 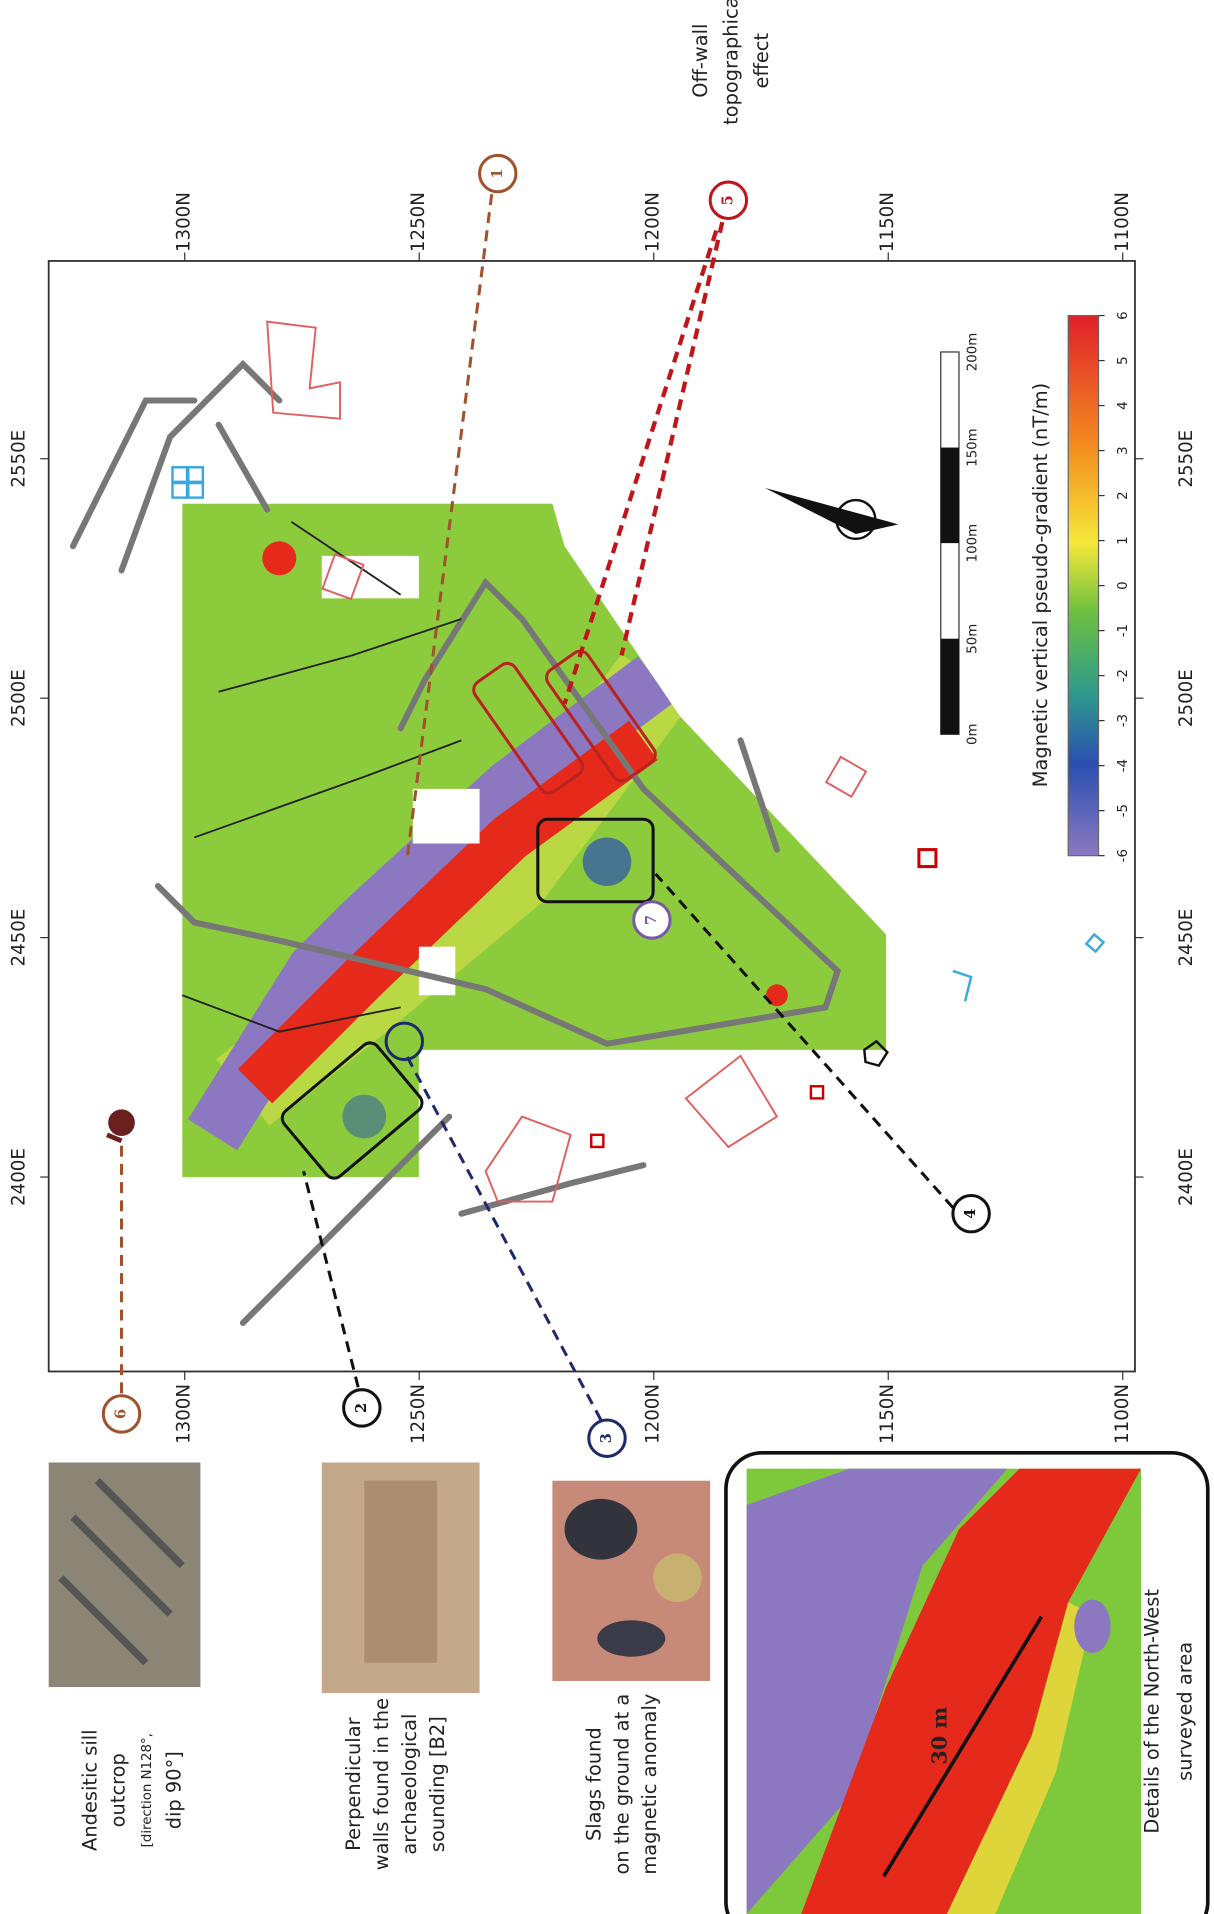 What do you see at coordinates (1123, 495) in the screenshot?
I see `colorbar-label: 2` at bounding box center [1123, 495].